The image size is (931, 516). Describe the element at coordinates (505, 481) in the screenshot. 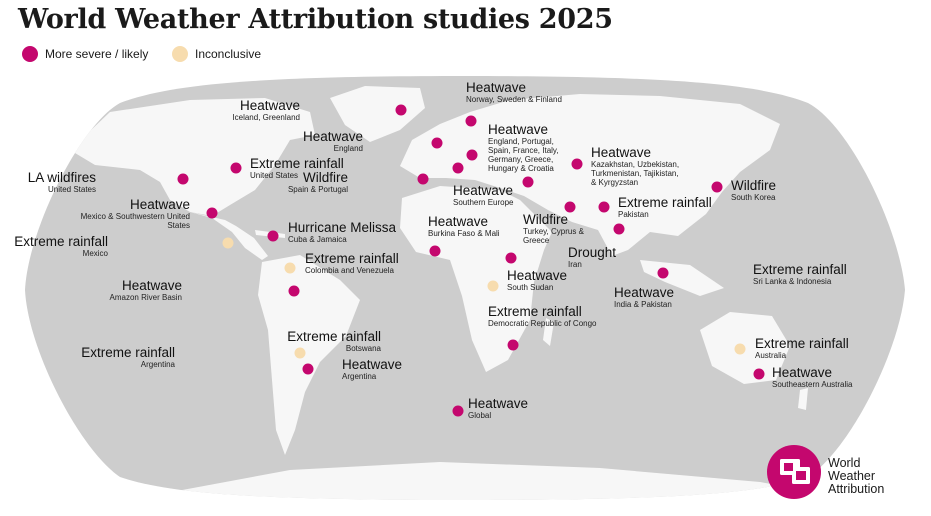

I see `land-antarctica` at that location.